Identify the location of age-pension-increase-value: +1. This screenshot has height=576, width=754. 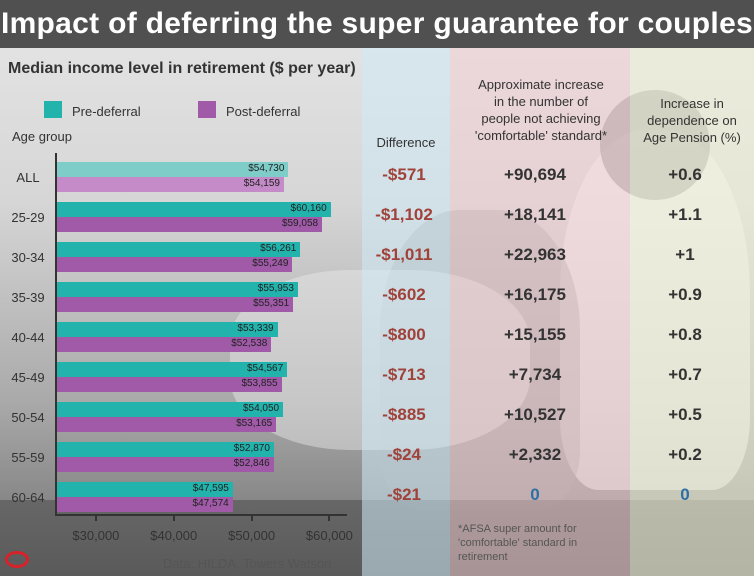
(685, 254).